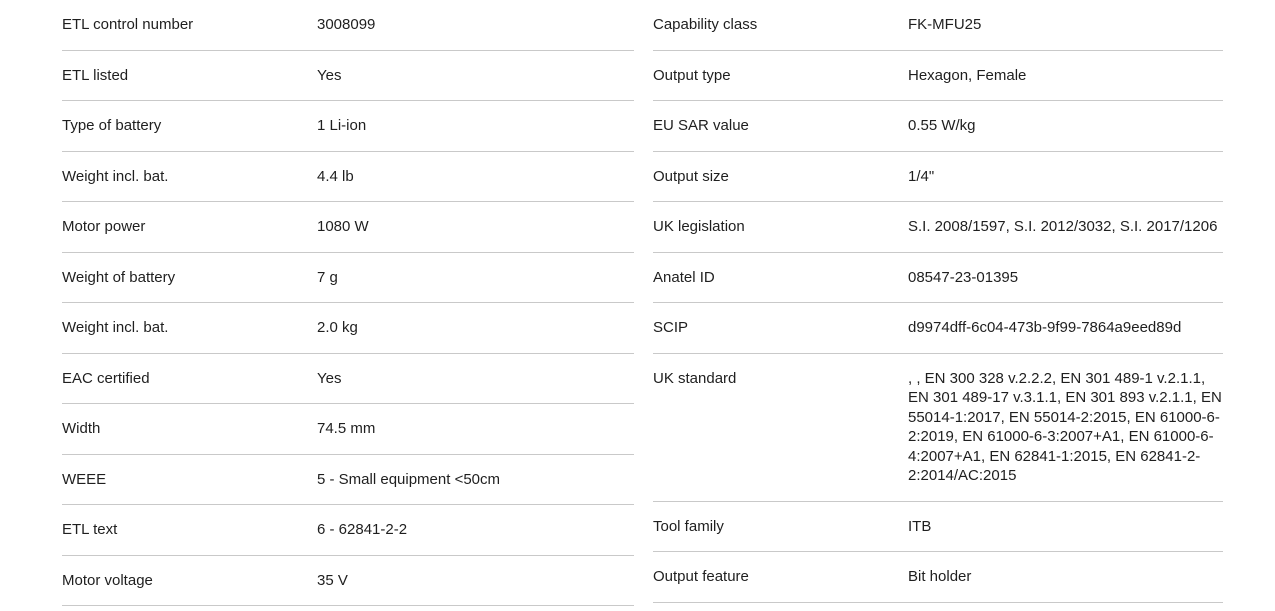 This screenshot has width=1275, height=611. I want to click on spec-label: Weight of battery, so click(119, 277).